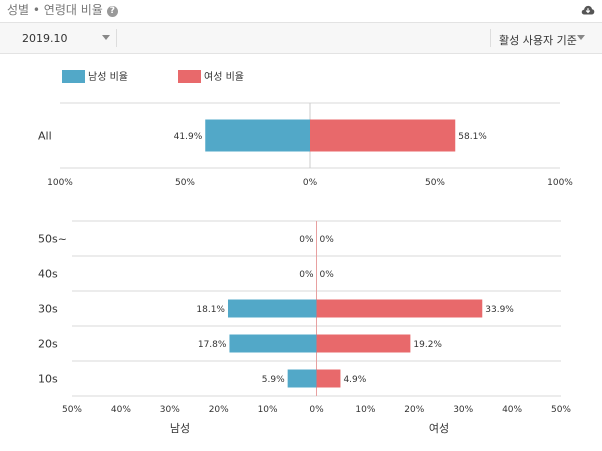 Image resolution: width=602 pixels, height=451 pixels. Describe the element at coordinates (189, 76) in the screenshot. I see `legend-female-swatch` at that location.